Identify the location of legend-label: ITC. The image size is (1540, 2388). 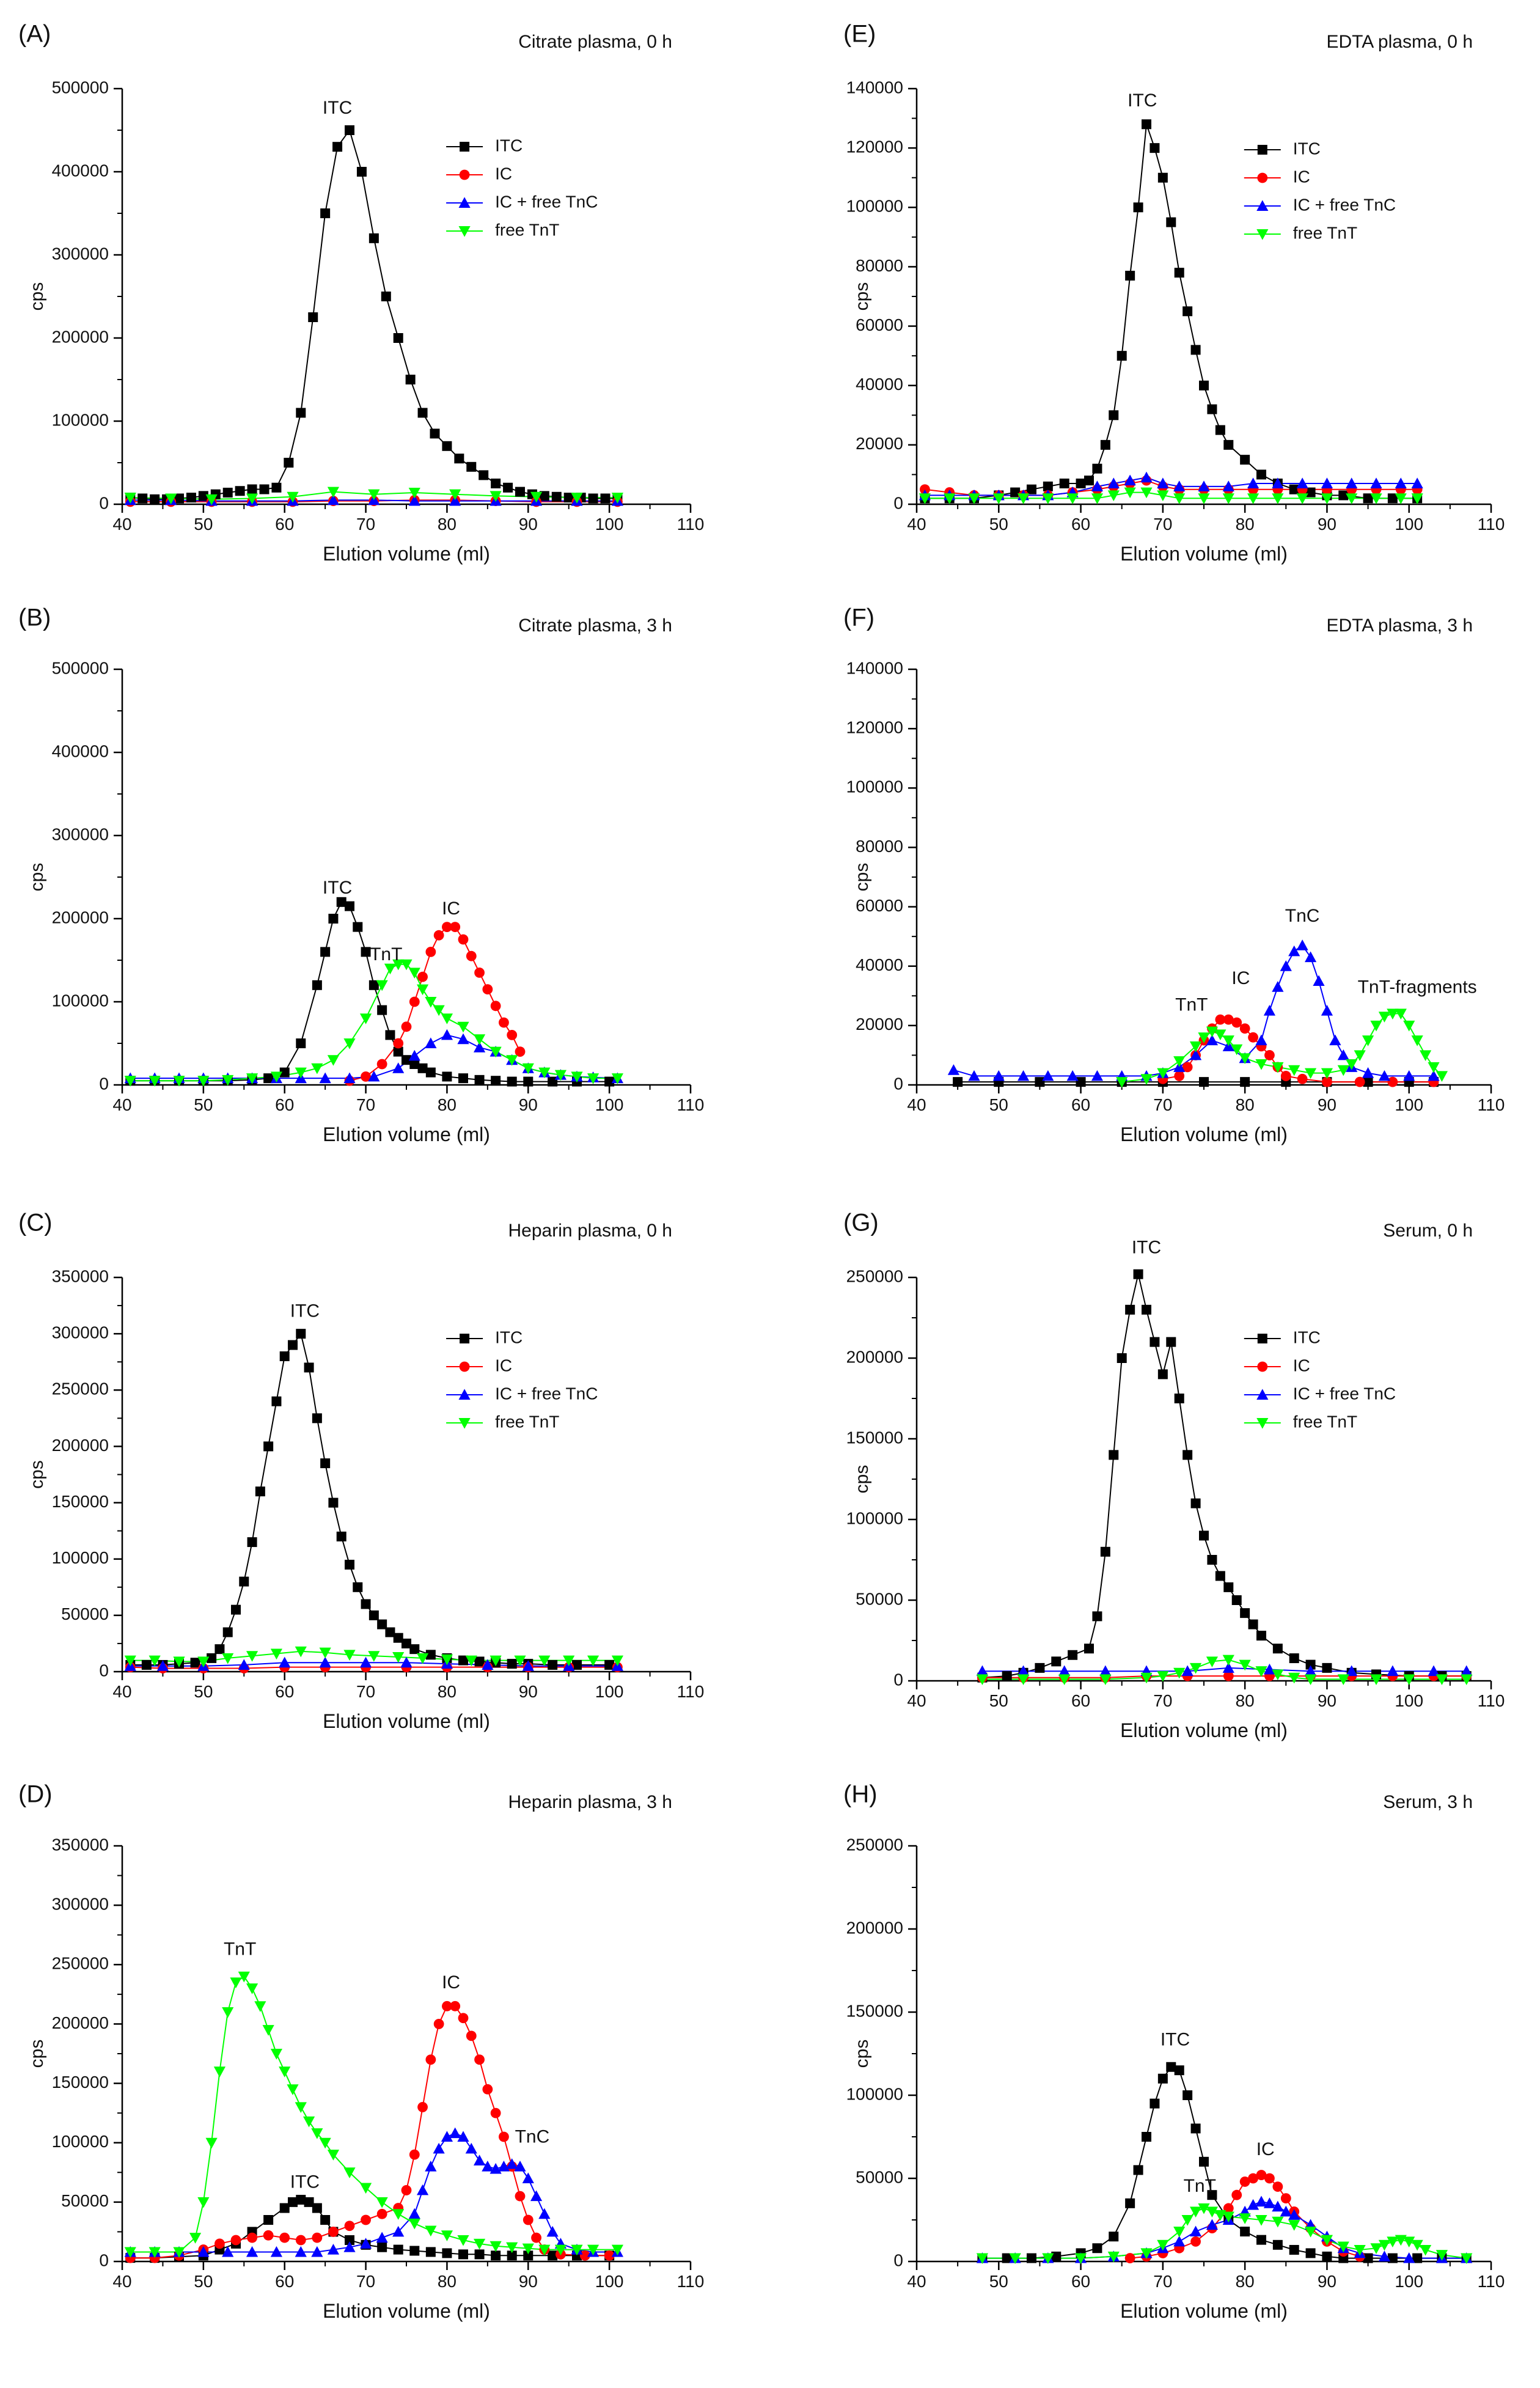
(1307, 1337).